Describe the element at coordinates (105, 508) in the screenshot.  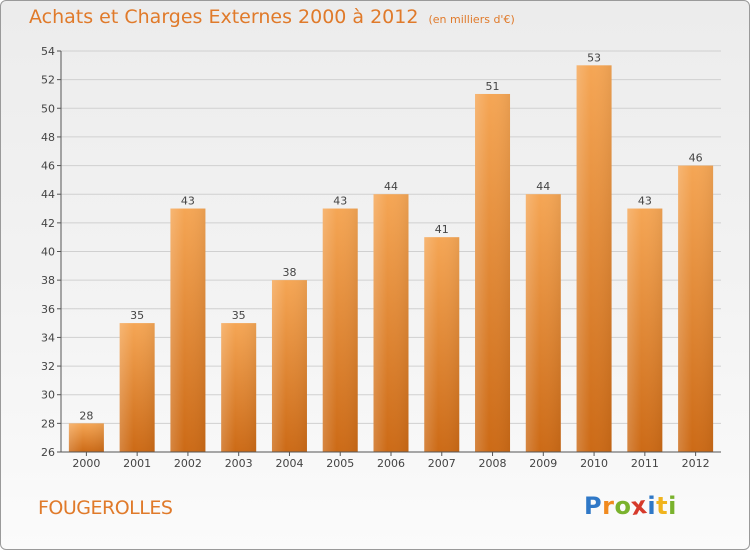
I see `place-name: FOUGEROLLES` at that location.